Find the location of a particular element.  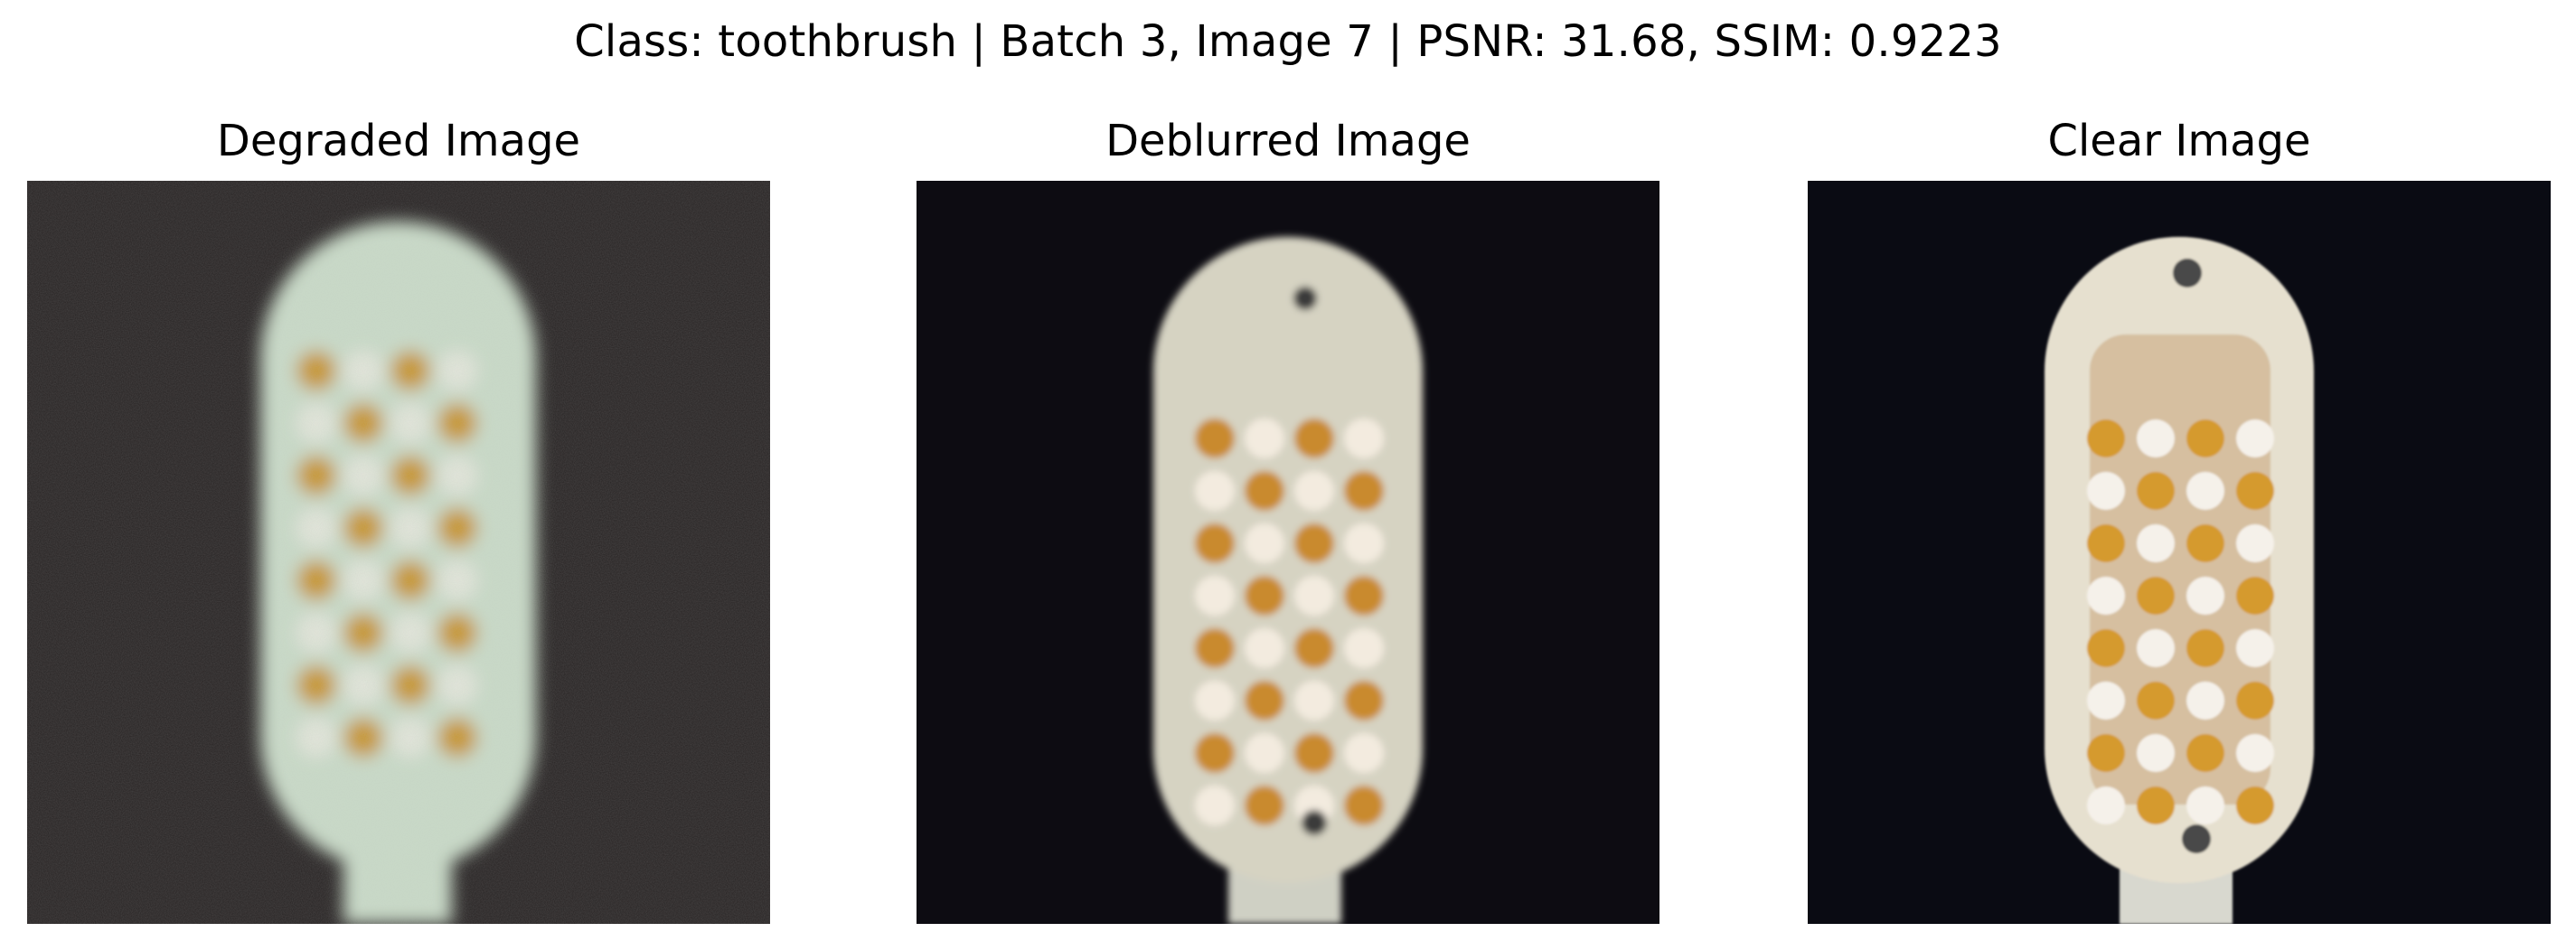

clear-title: Clear Image is located at coordinates (2179, 141).